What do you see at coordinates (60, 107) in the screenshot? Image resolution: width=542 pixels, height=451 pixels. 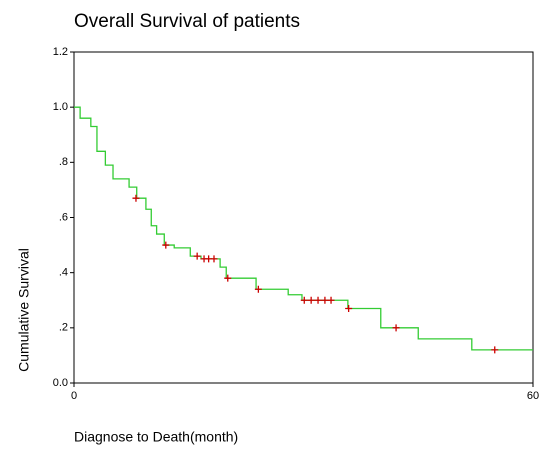 I see `y-tick-label: 1.0` at bounding box center [60, 107].